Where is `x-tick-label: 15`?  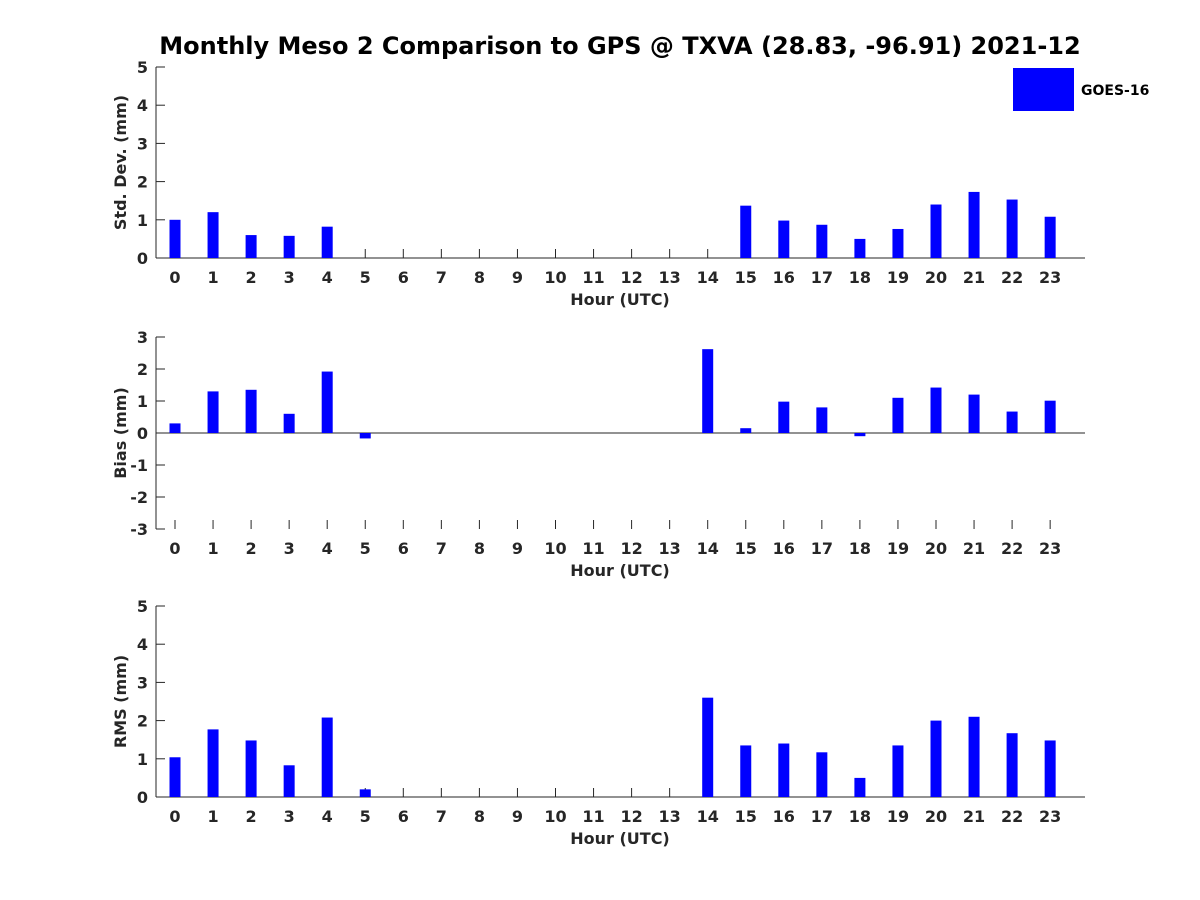 x-tick-label: 15 is located at coordinates (746, 548).